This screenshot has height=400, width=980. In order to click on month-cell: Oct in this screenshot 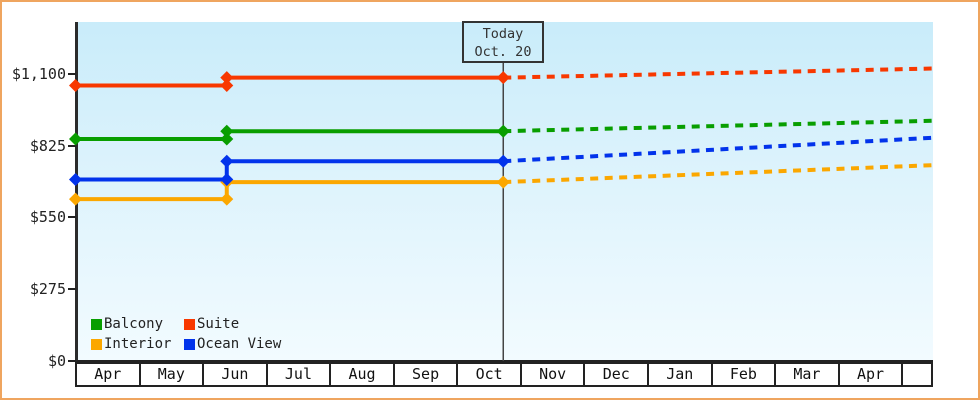, I will do `click(490, 374)`.